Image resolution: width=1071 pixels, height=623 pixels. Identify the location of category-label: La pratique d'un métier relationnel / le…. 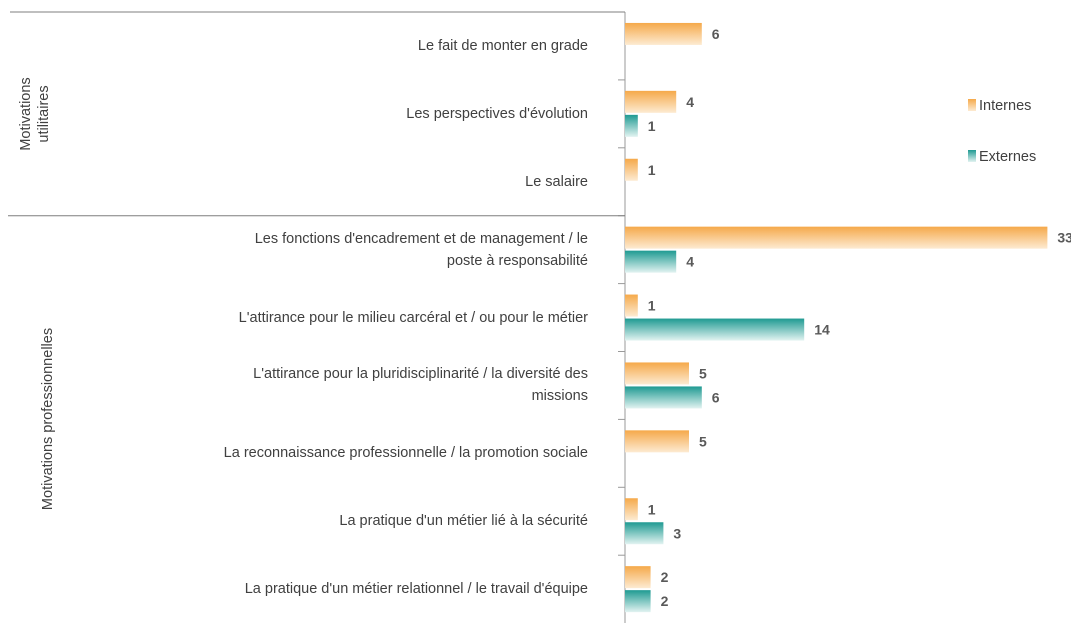
(416, 589).